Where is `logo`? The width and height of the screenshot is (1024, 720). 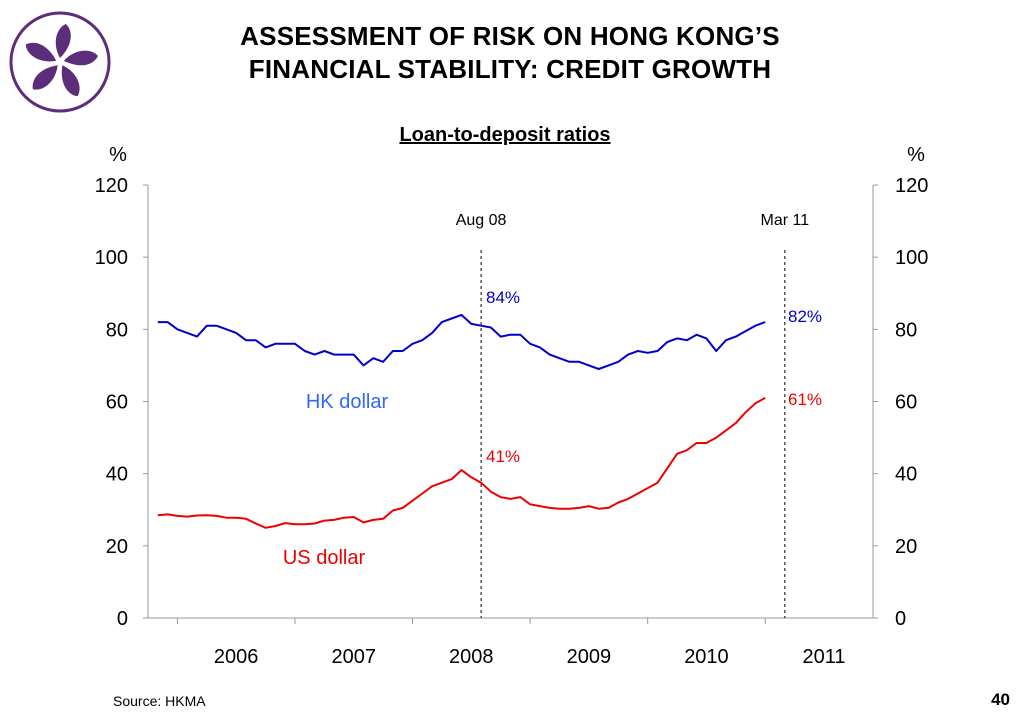
logo is located at coordinates (60, 62).